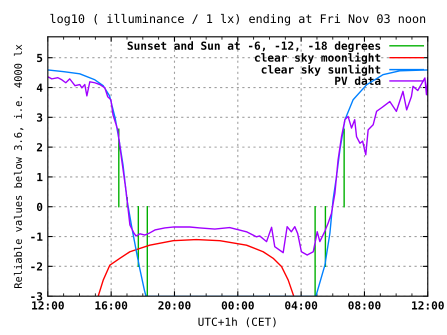 The image size is (447, 335). Describe the element at coordinates (301, 305) in the screenshot. I see `x-tick-label: 04:00` at that location.